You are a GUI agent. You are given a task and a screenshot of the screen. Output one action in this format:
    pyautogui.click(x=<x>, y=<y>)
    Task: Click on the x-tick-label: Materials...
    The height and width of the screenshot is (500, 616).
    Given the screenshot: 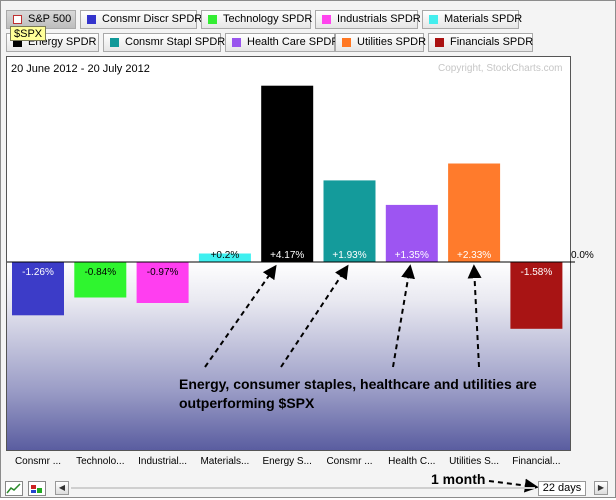 What is the action you would take?
    pyautogui.click(x=224, y=461)
    